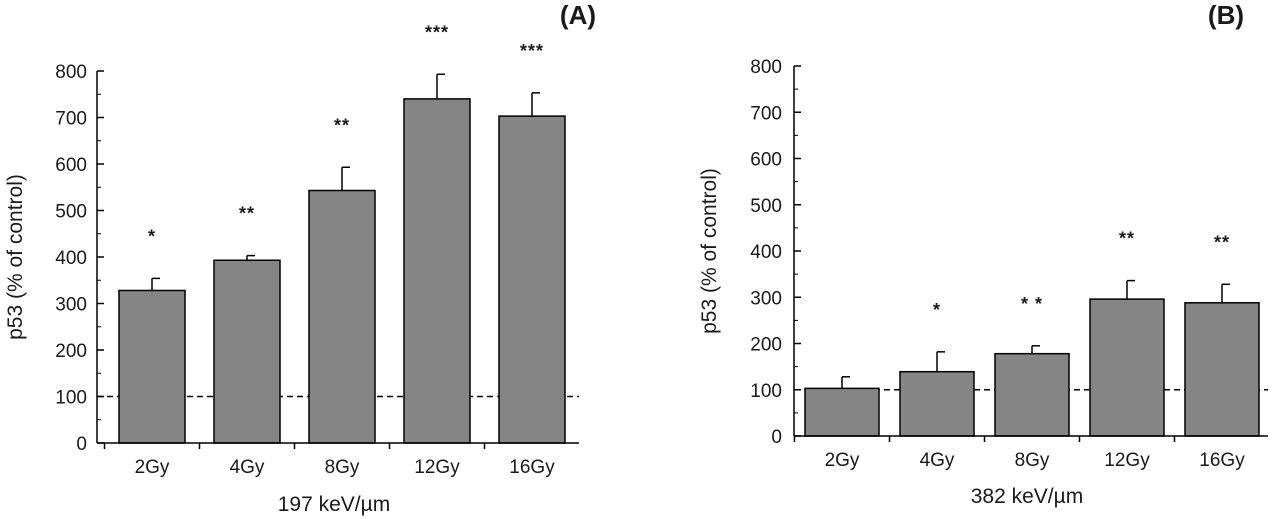 The image size is (1280, 519). Describe the element at coordinates (1127, 239) in the screenshot. I see `chart2-significance-12Gy: **` at that location.